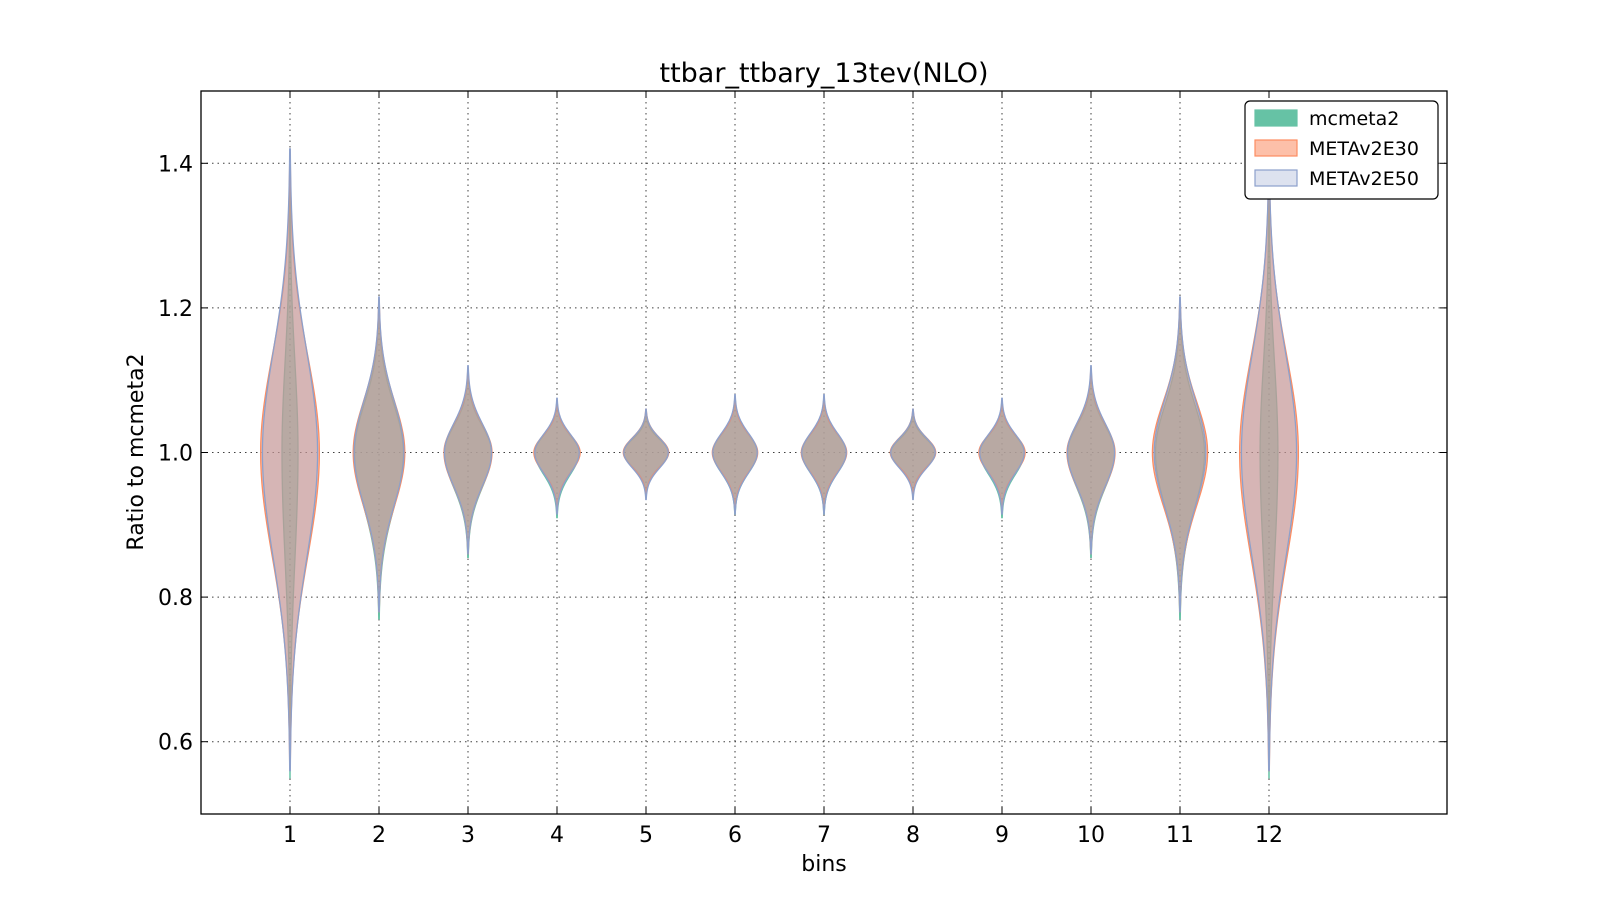 This screenshot has height=900, width=1600. Describe the element at coordinates (823, 864) in the screenshot. I see `x-axis-label: bins` at that location.